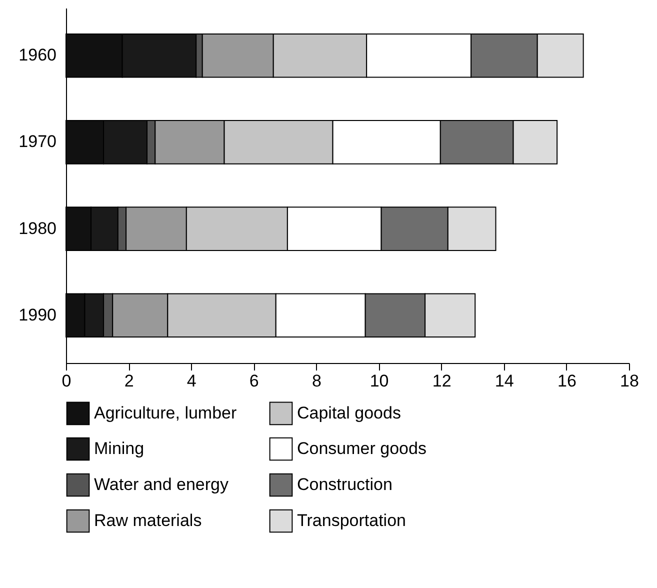 The width and height of the screenshot is (657, 588). Describe the element at coordinates (351, 520) in the screenshot. I see `legend-label: Transportation` at that location.